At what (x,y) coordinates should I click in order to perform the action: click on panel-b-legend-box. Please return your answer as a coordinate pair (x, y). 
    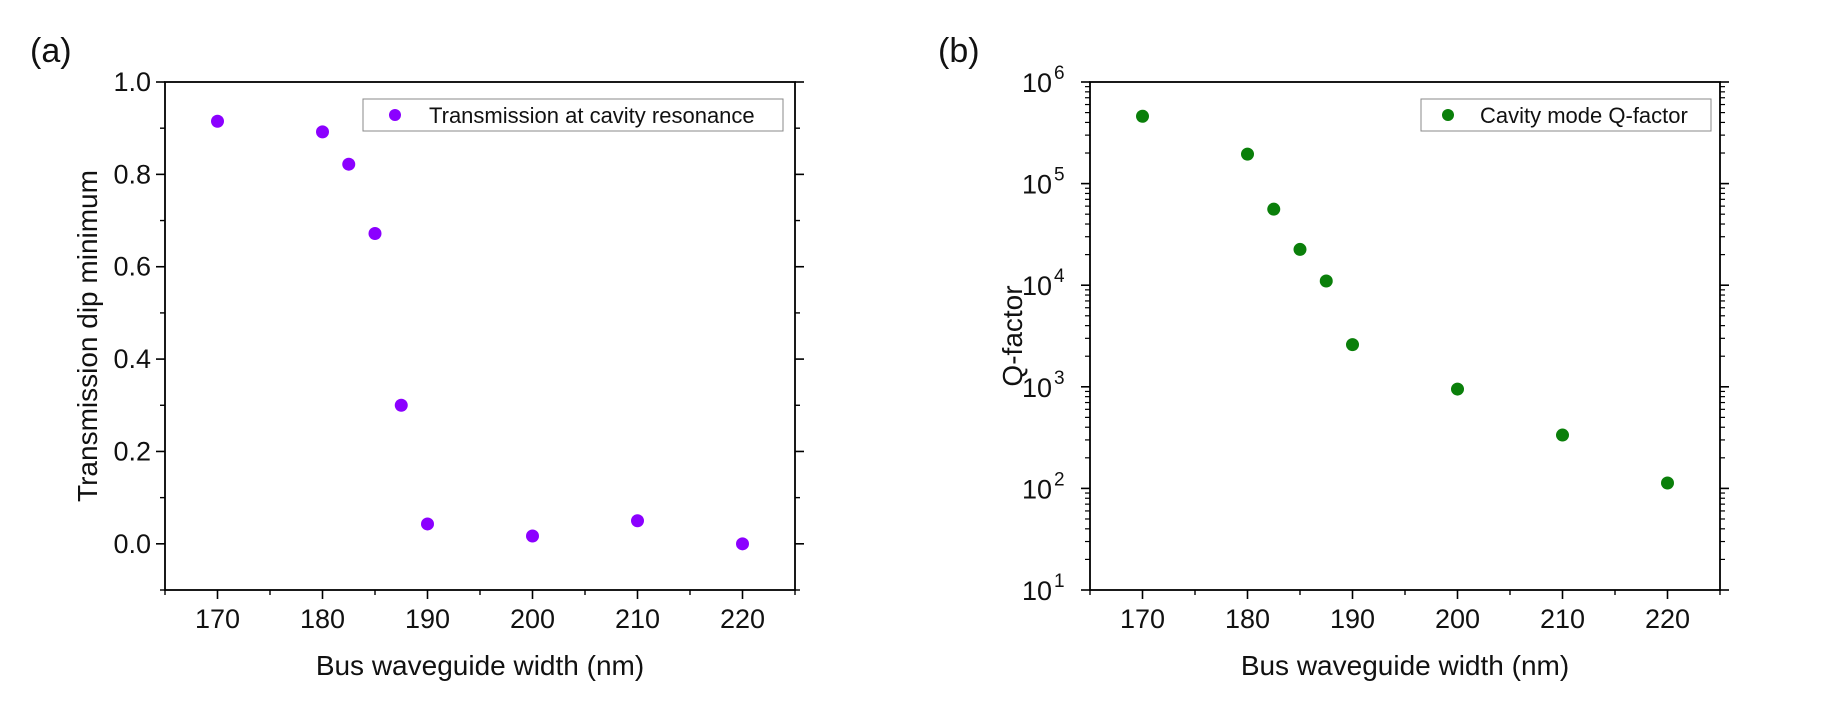
    Looking at the image, I should click on (1566, 115).